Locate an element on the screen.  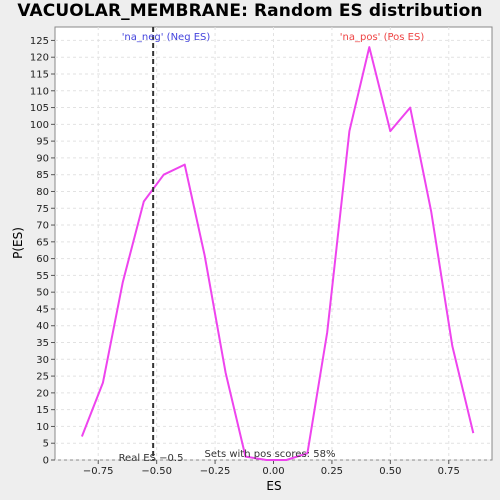
y-tick-label: 5 is located at coordinates (46, 444).